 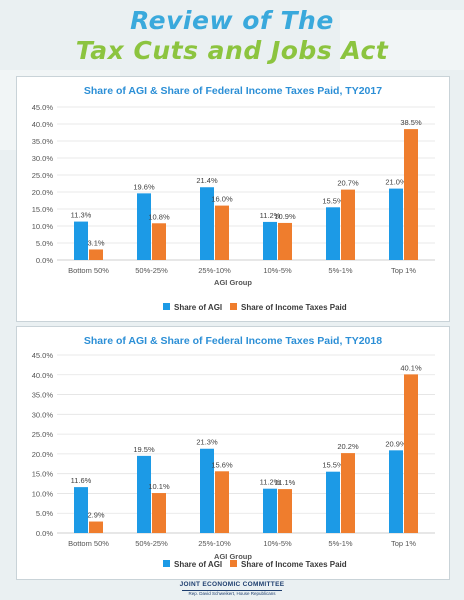 I want to click on data-label: 21.3%, so click(x=207, y=442).